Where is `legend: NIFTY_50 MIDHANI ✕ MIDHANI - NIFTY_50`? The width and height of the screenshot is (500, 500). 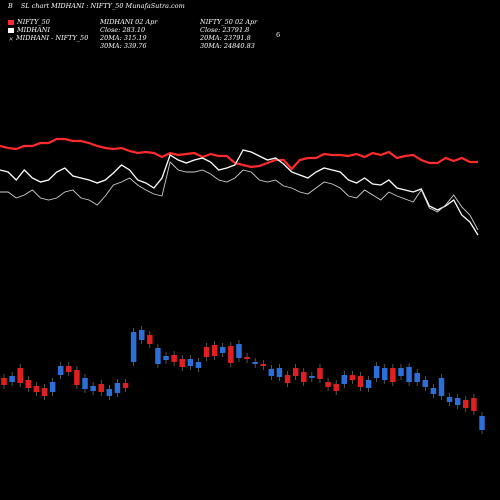 legend: NIFTY_50 MIDHANI ✕ MIDHANI - NIFTY_50 is located at coordinates (48, 30).